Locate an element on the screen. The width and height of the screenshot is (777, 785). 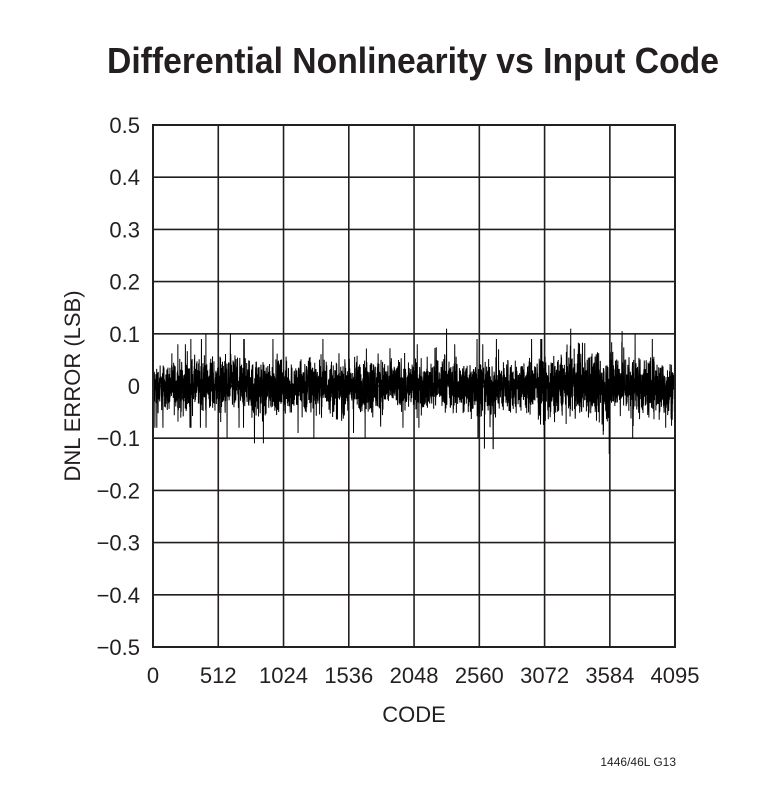
x-tick-label: 4095 is located at coordinates (675, 675).